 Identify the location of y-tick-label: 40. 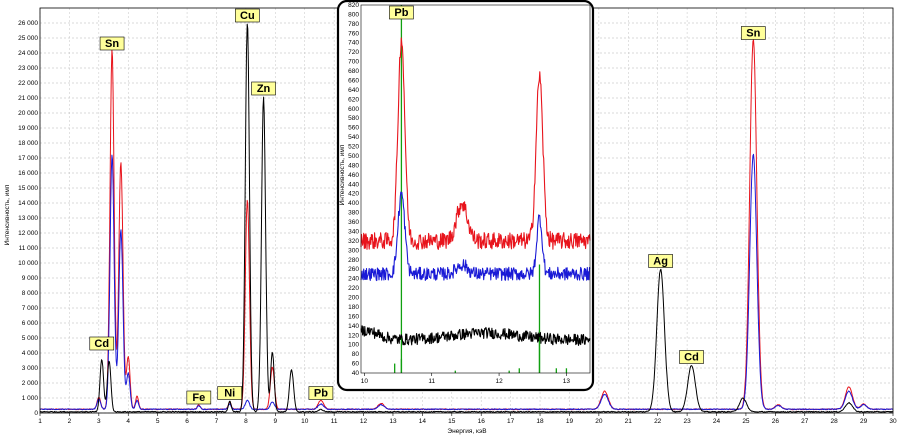
(356, 373).